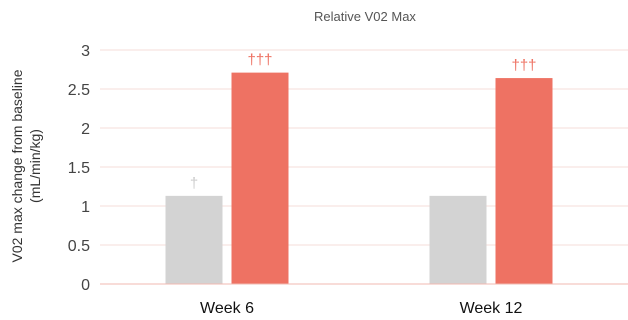 The width and height of the screenshot is (628, 320). I want to click on significance-marker: †, so click(194, 183).